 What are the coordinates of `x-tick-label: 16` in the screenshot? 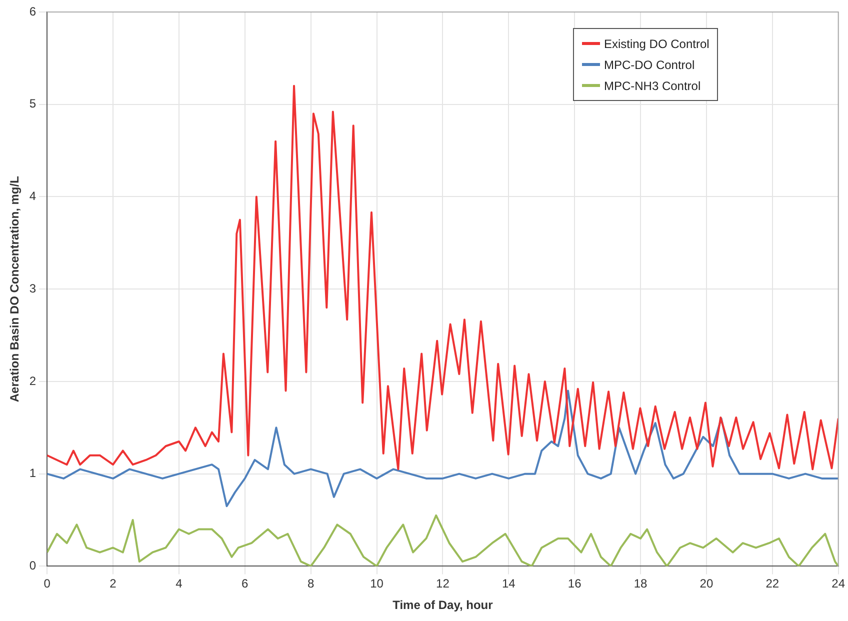 It's located at (575, 583).